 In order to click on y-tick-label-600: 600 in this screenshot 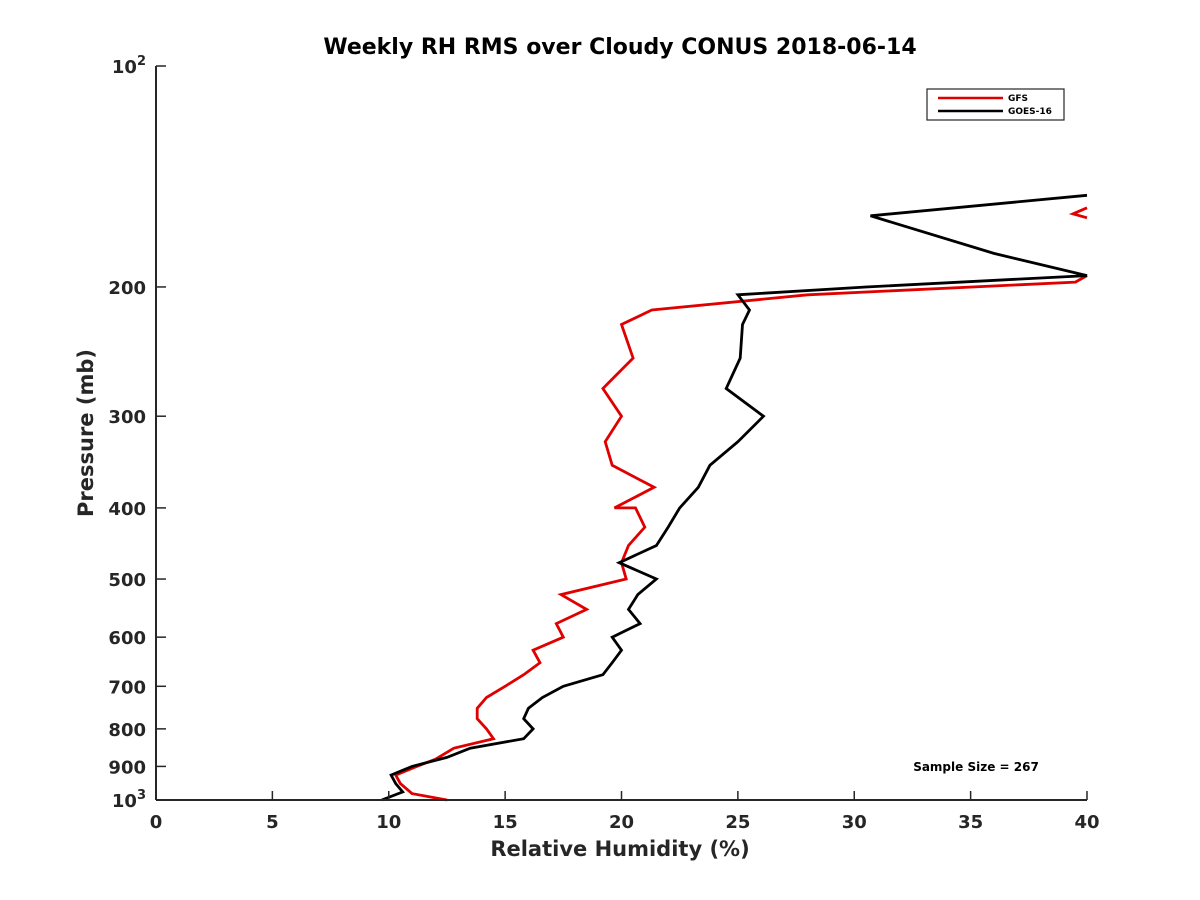, I will do `click(127, 638)`.